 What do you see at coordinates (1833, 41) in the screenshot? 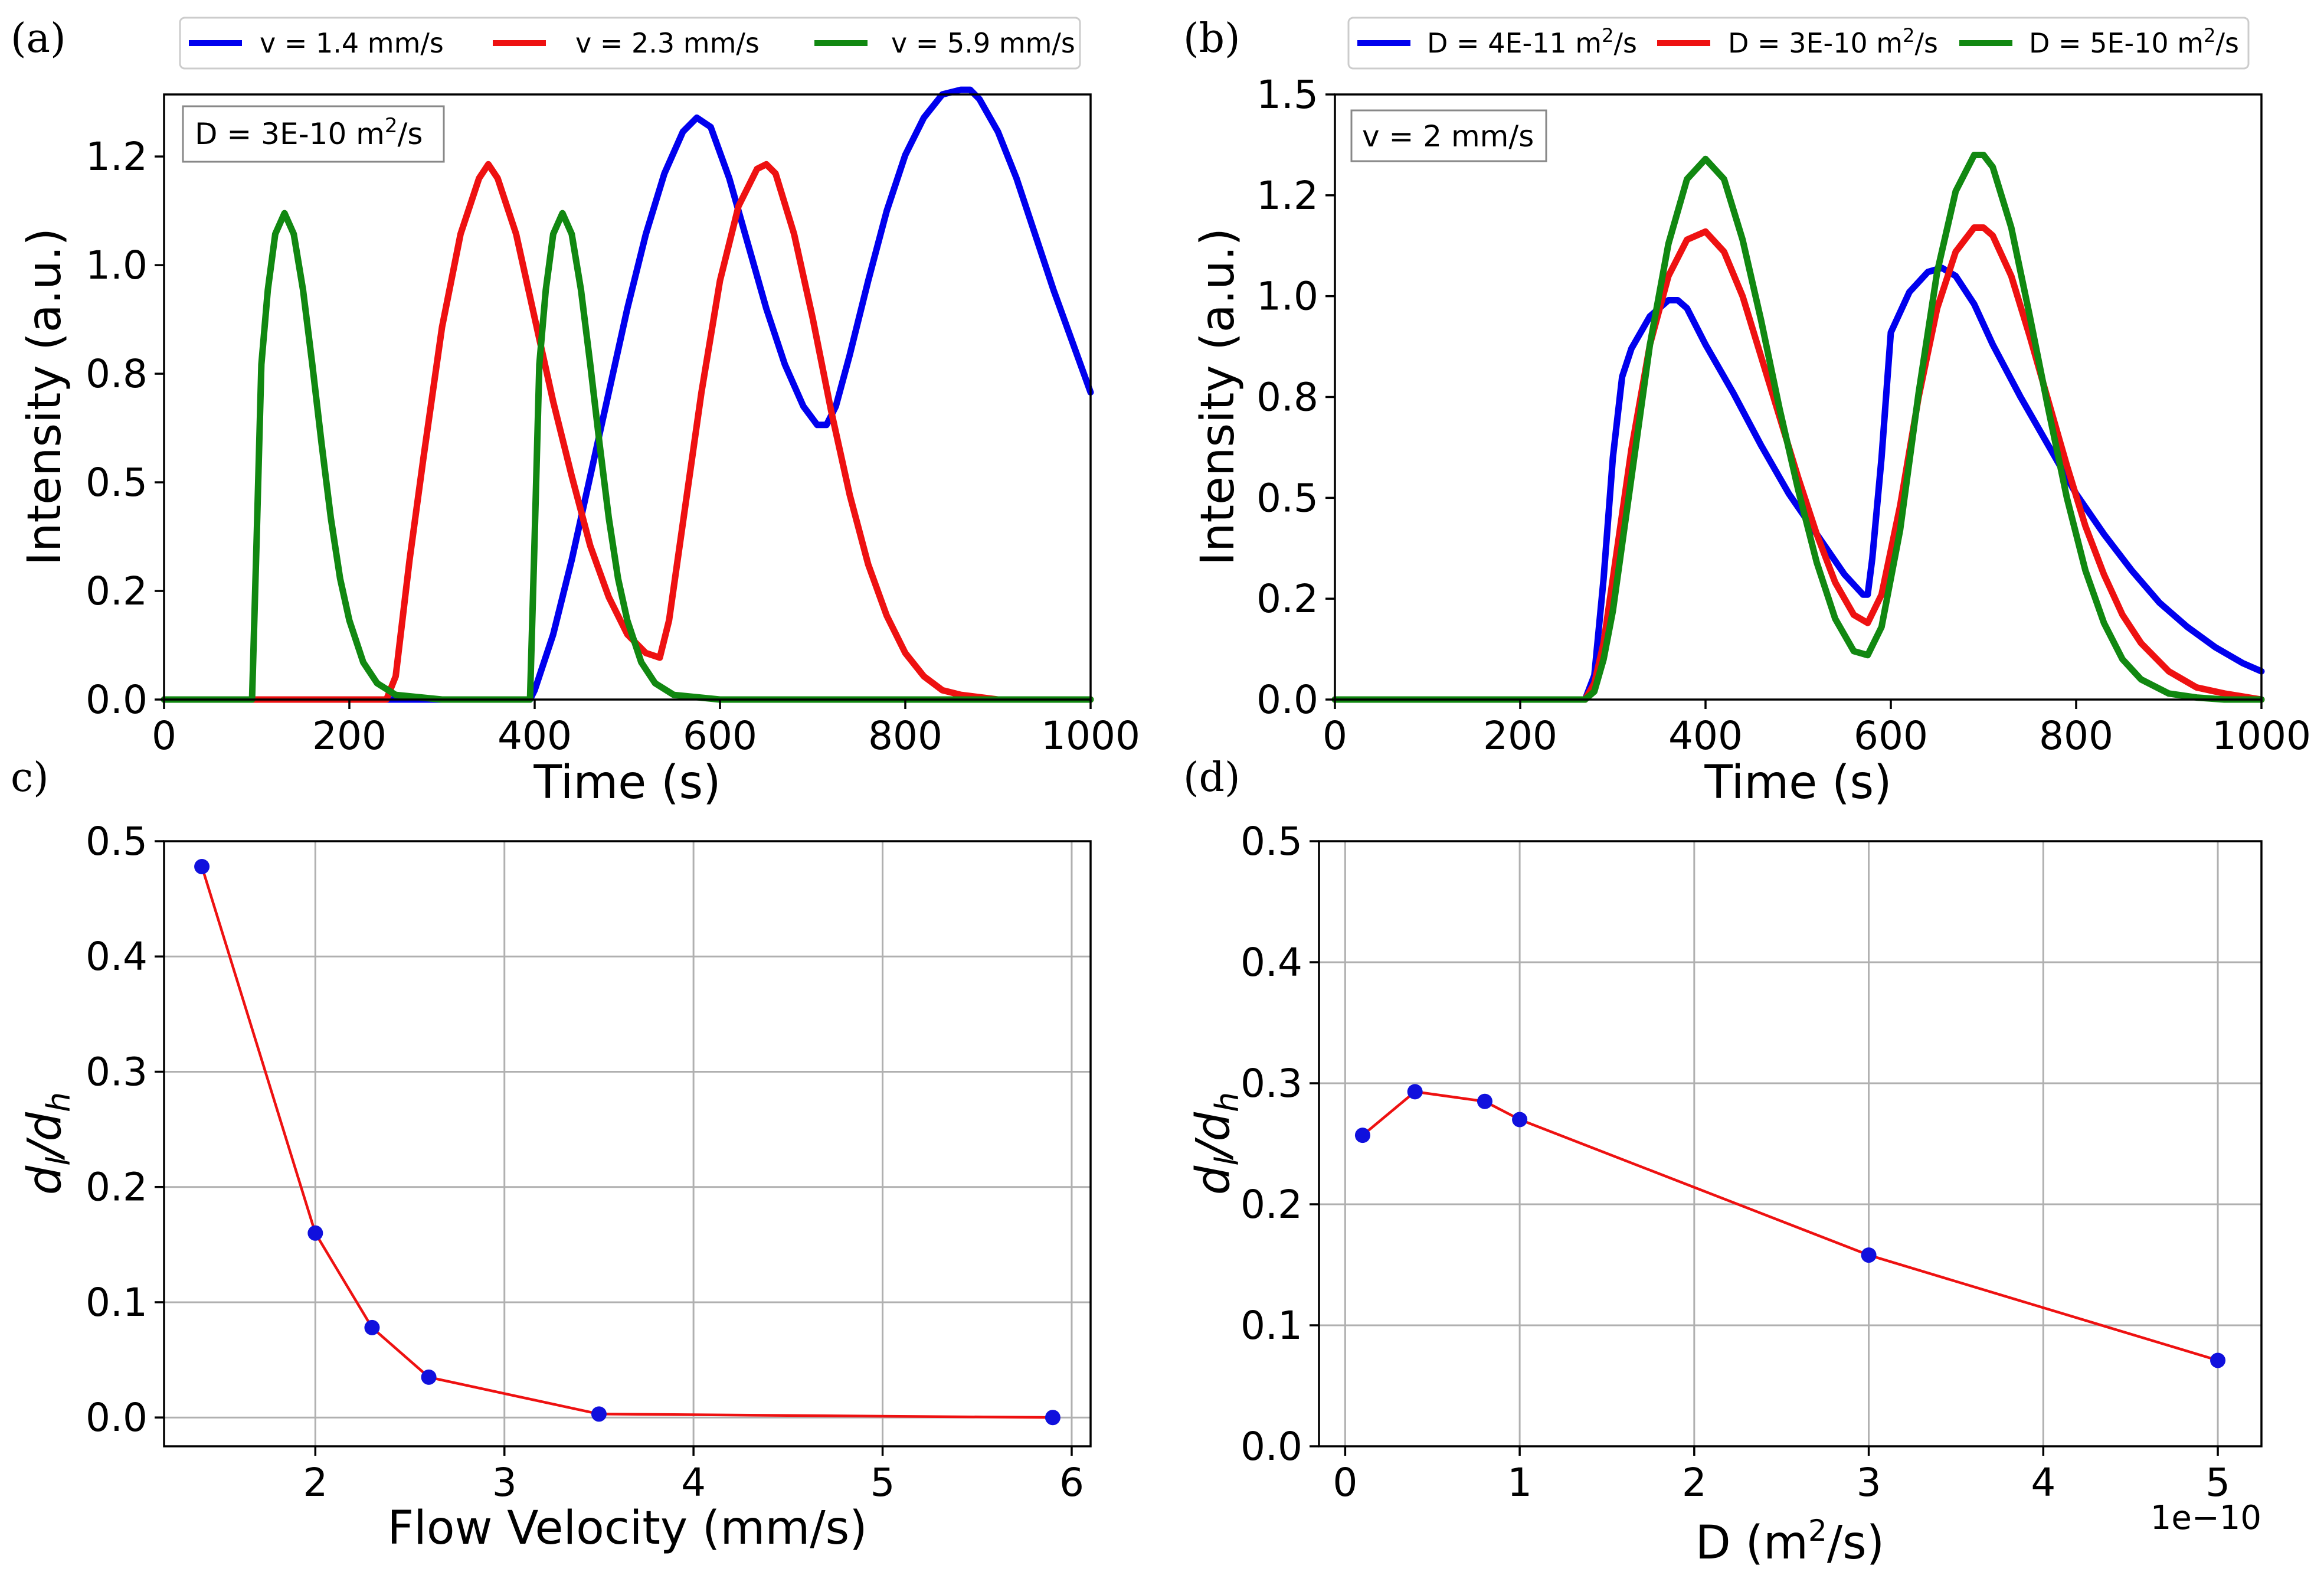
I see `legend-b-entry-1: D = 3E-10 m2/s` at bounding box center [1833, 41].